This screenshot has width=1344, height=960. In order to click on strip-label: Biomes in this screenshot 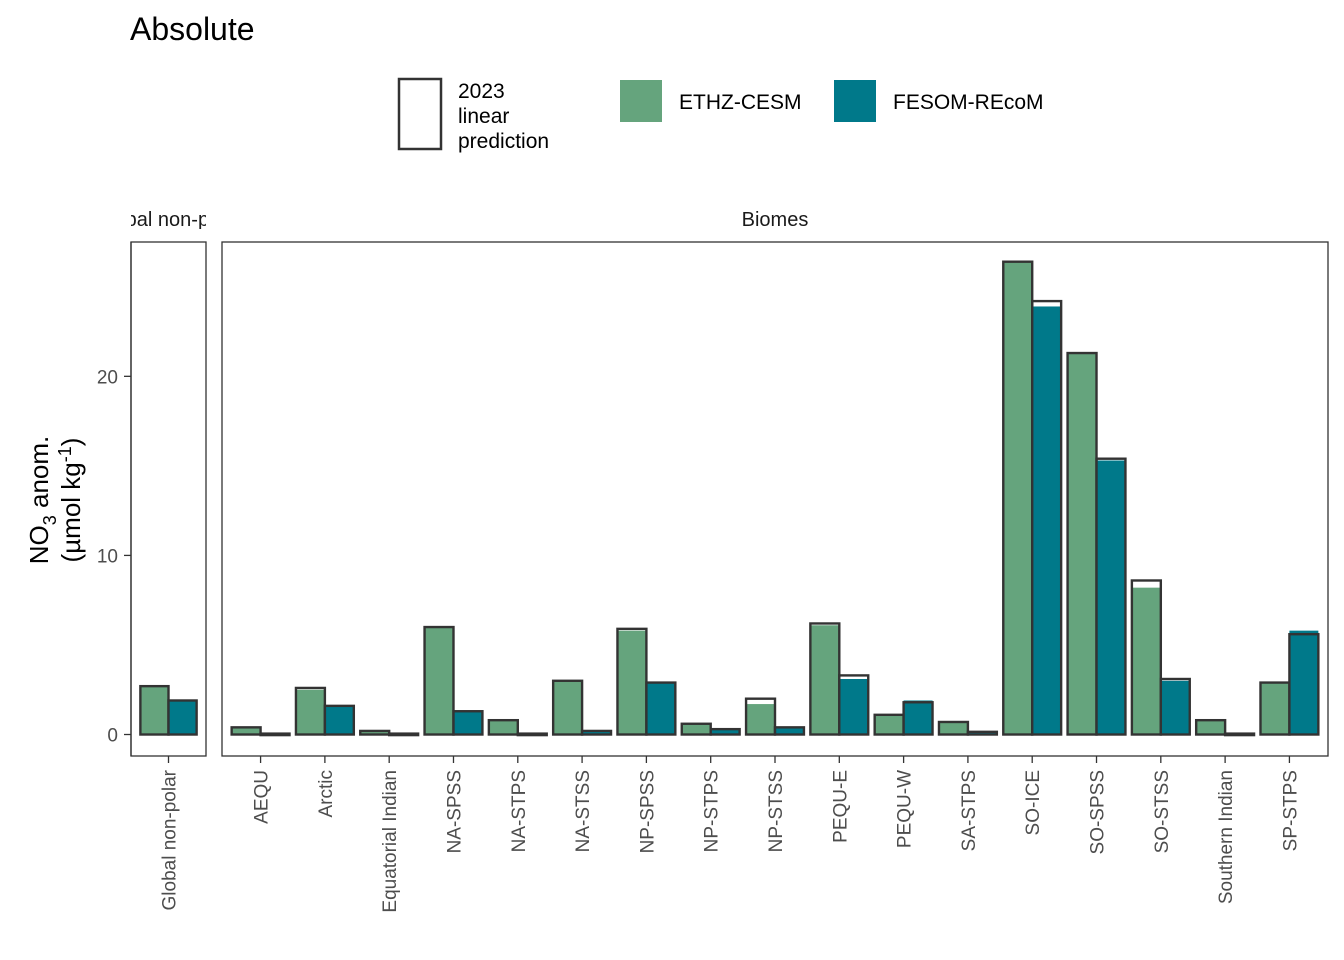, I will do `click(775, 220)`.